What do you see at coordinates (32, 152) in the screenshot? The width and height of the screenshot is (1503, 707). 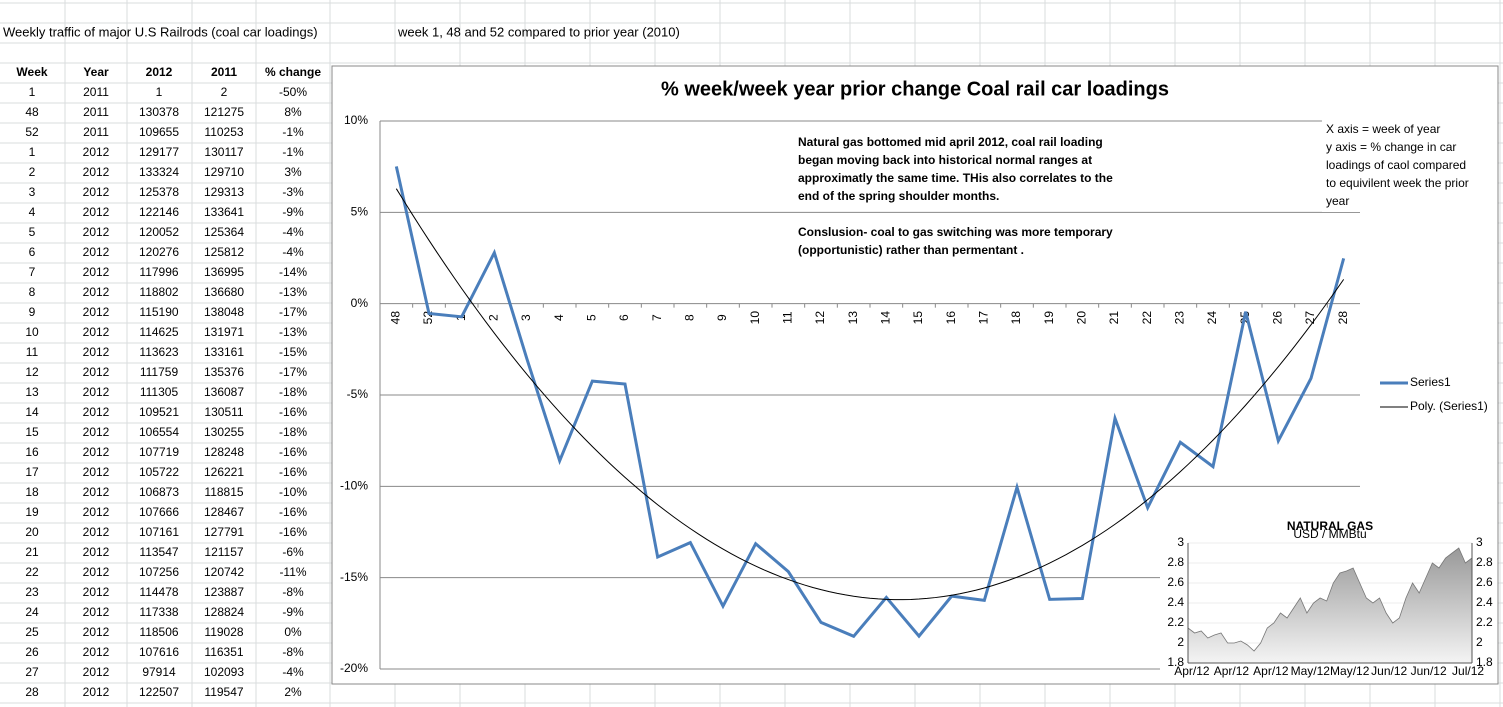 I see `cell: 1` at bounding box center [32, 152].